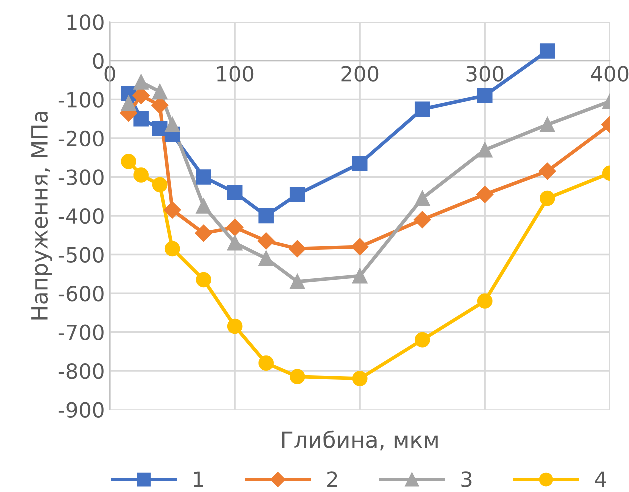 The image size is (629, 492). What do you see at coordinates (235, 74) in the screenshot?
I see `x-tick-label: 100` at bounding box center [235, 74].